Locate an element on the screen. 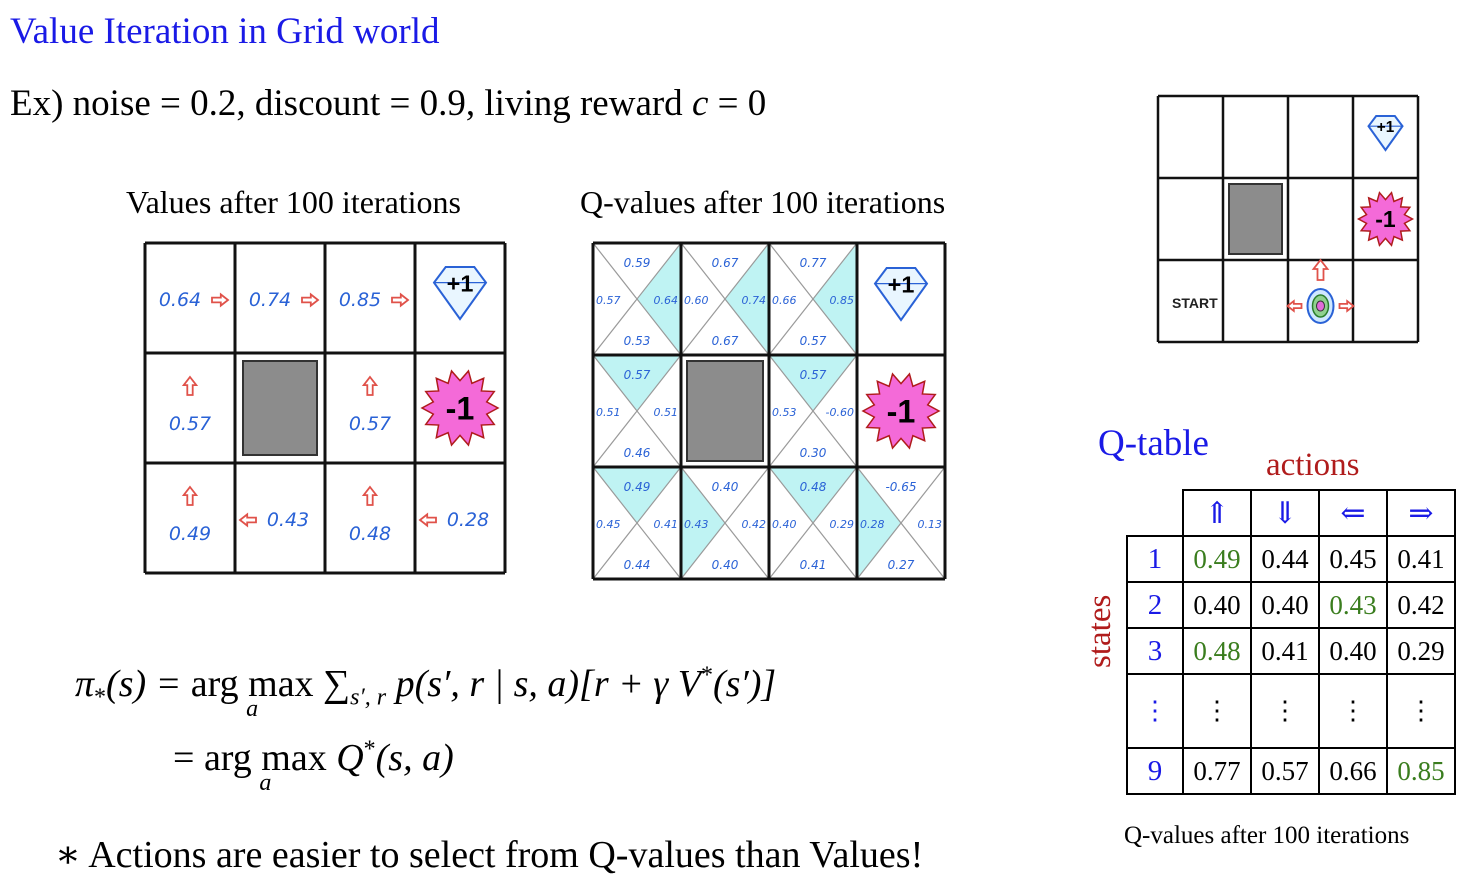 This screenshot has height=896, width=1482. q-down-label: 0.40 is located at coordinates (725, 565).